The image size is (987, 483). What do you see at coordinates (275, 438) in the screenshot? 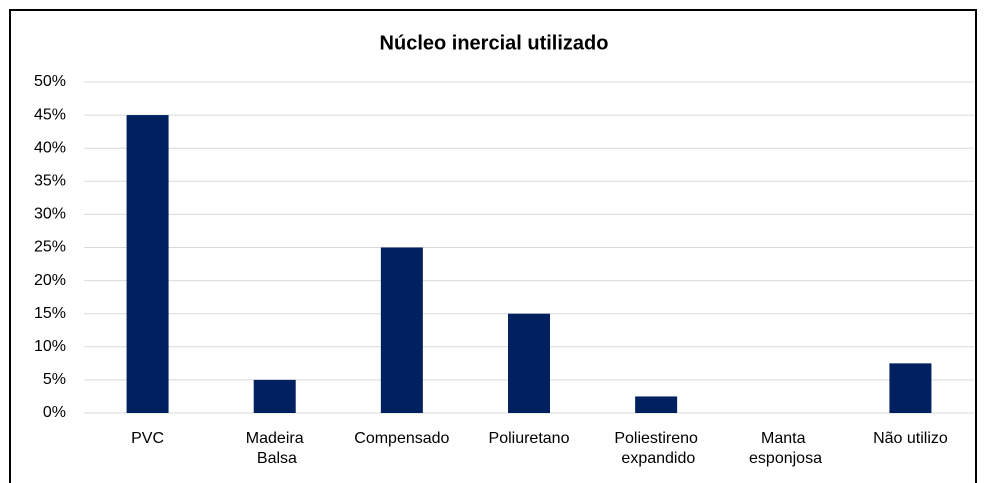
I see `label-line: Madeira` at bounding box center [275, 438].